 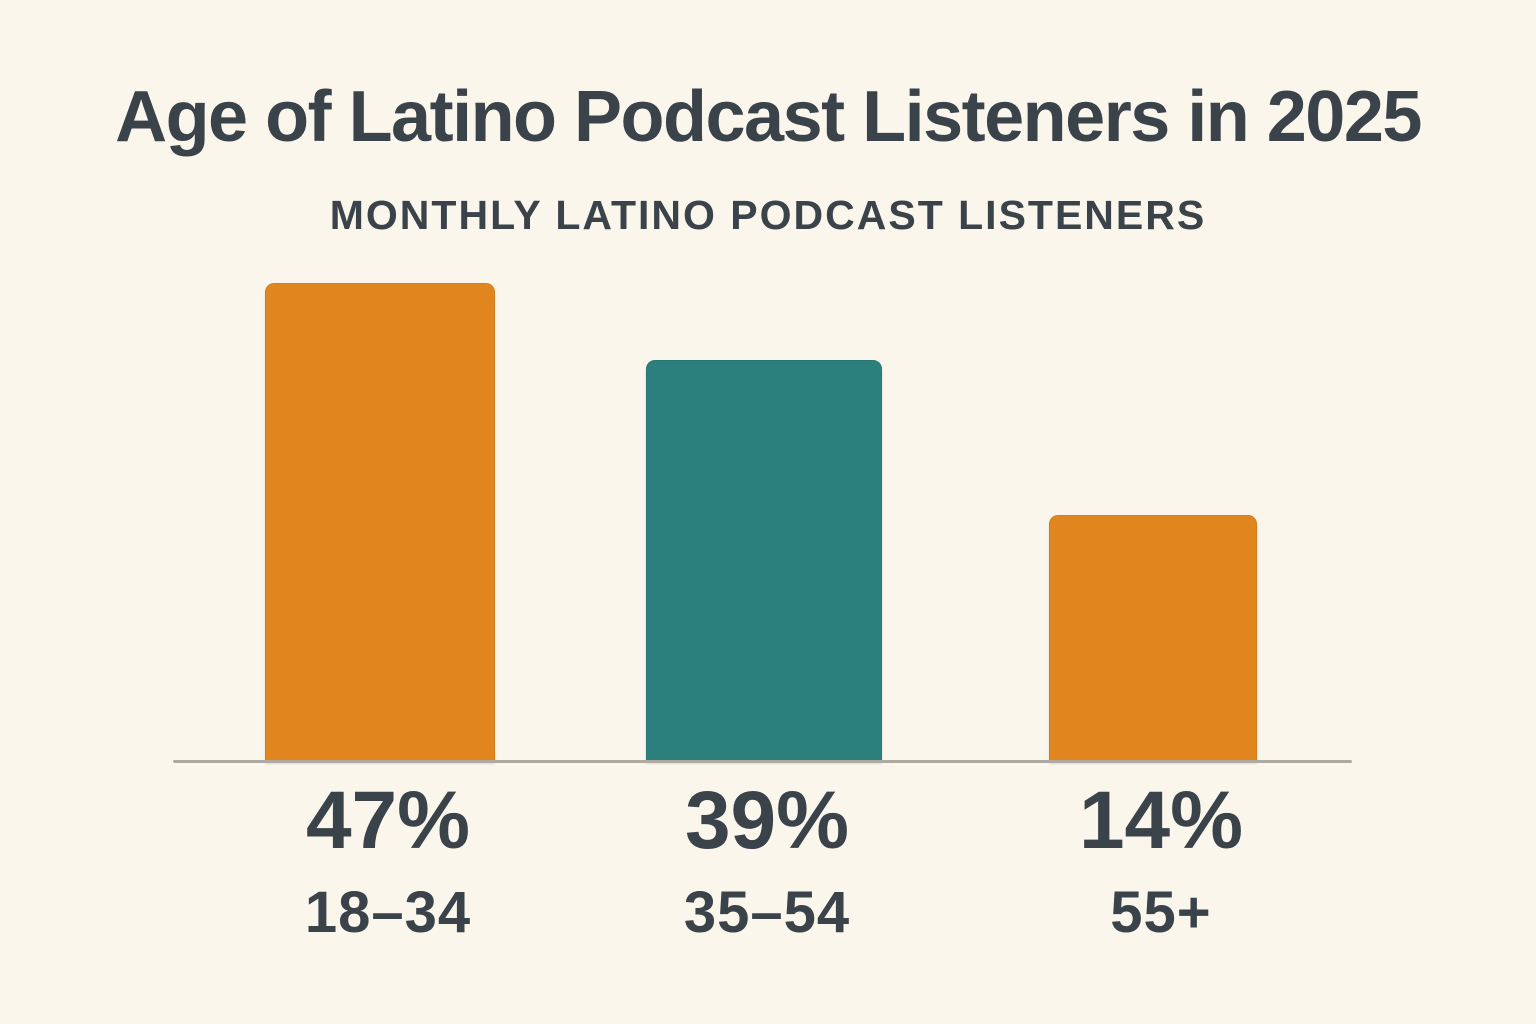 I want to click on chart-title: Age of Latino Podcast Listeners in 2025, so click(x=768, y=117).